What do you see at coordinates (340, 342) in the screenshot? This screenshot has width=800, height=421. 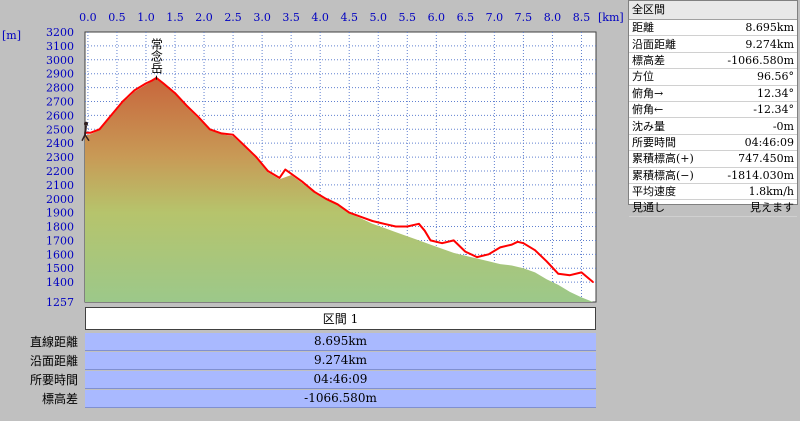 I see `section-value: 8.695km` at bounding box center [340, 342].